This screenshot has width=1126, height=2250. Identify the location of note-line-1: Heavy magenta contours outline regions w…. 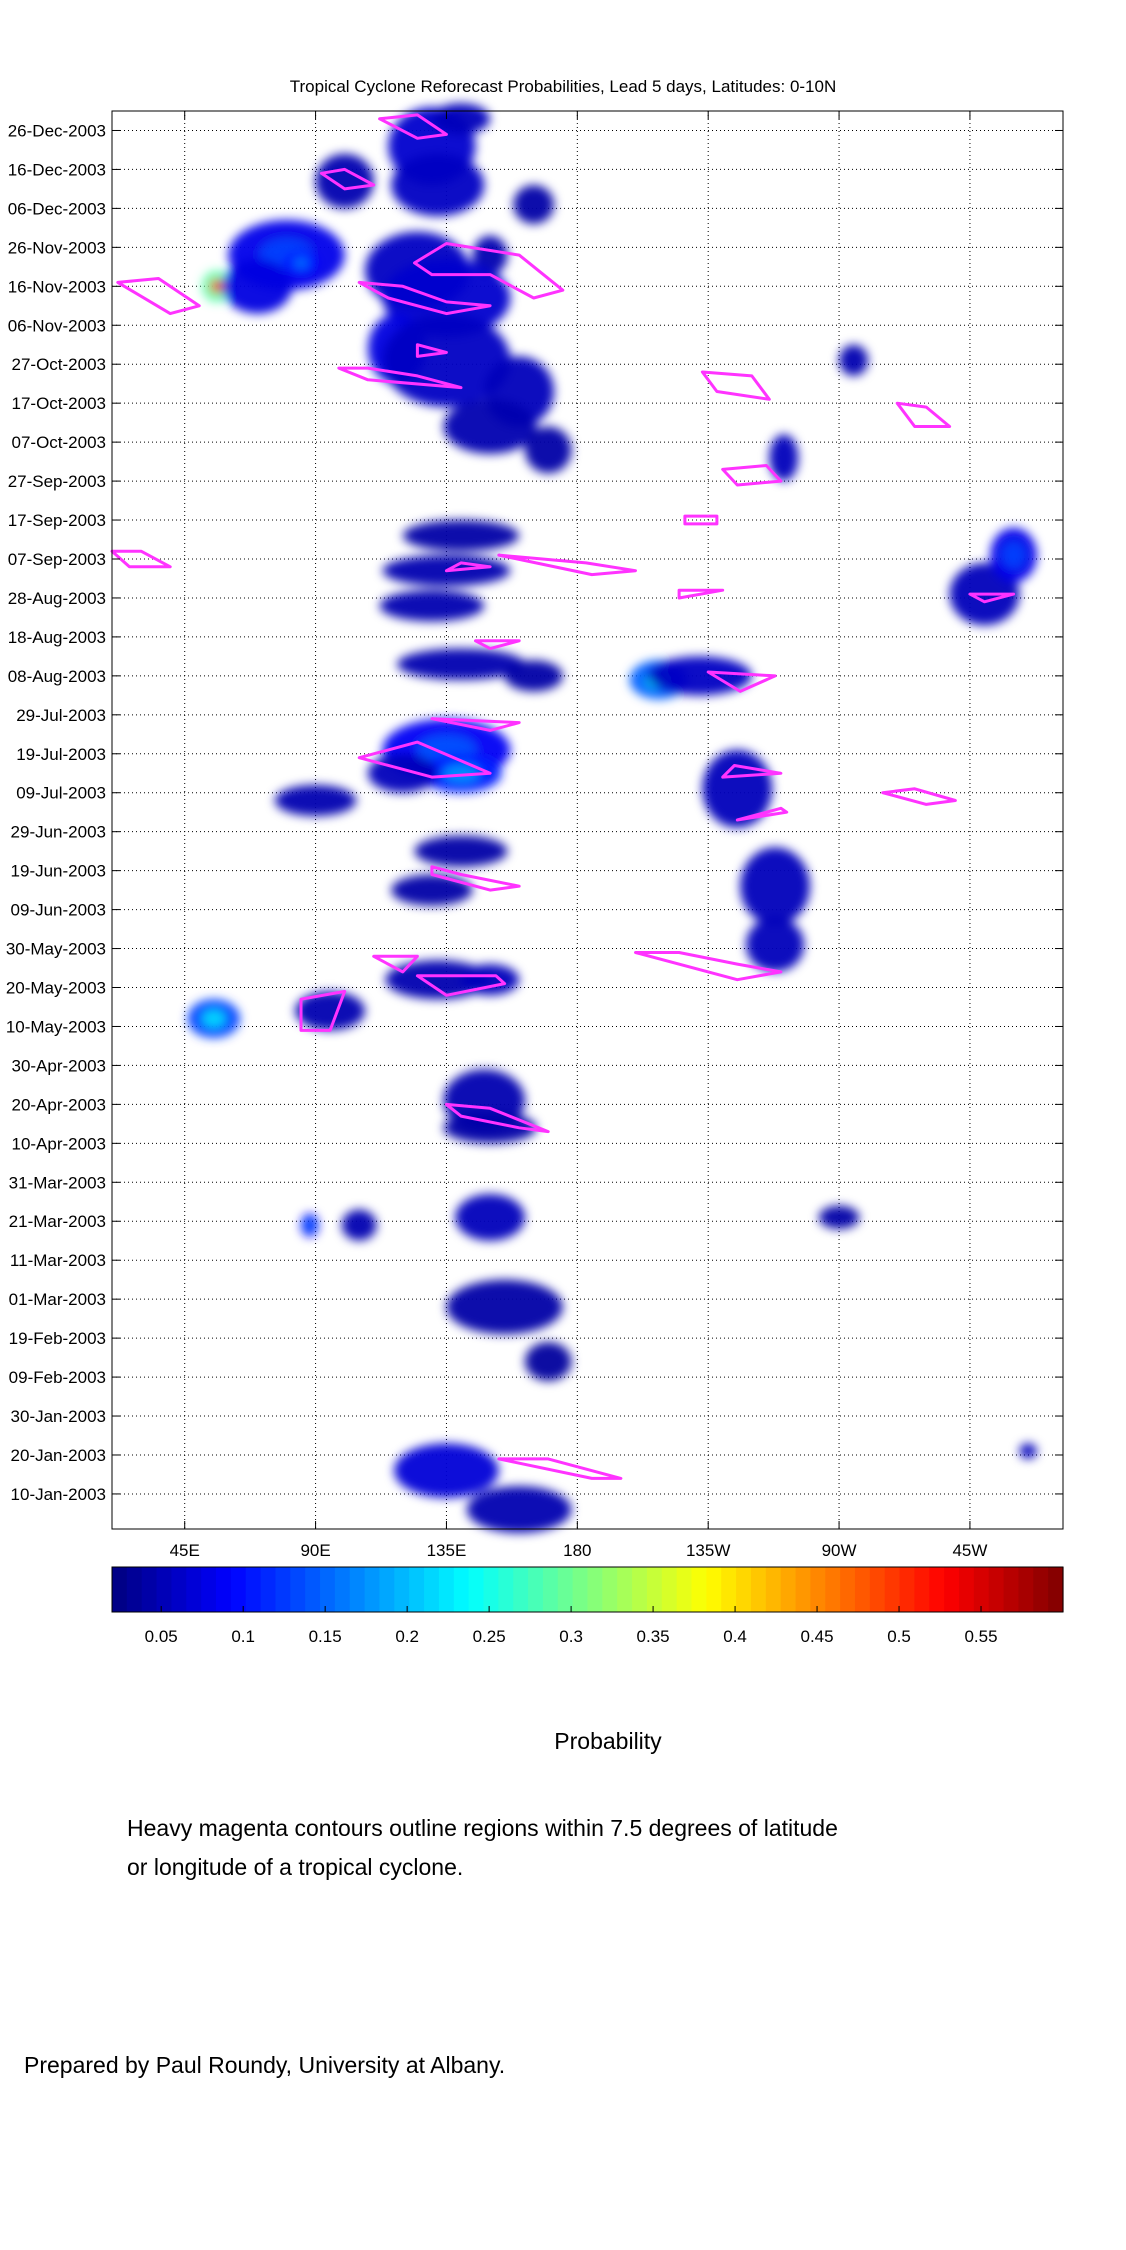
(482, 1828).